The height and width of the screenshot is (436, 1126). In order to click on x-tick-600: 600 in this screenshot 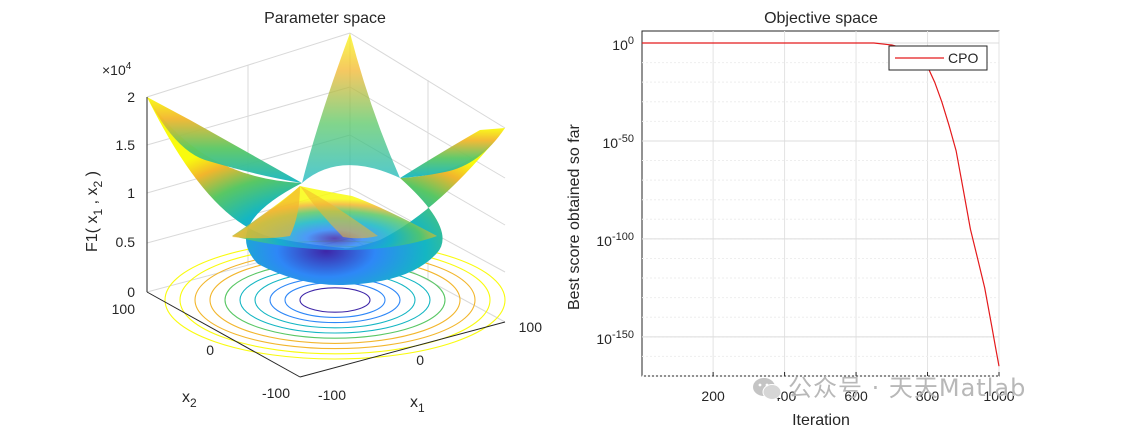, I will do `click(856, 396)`.